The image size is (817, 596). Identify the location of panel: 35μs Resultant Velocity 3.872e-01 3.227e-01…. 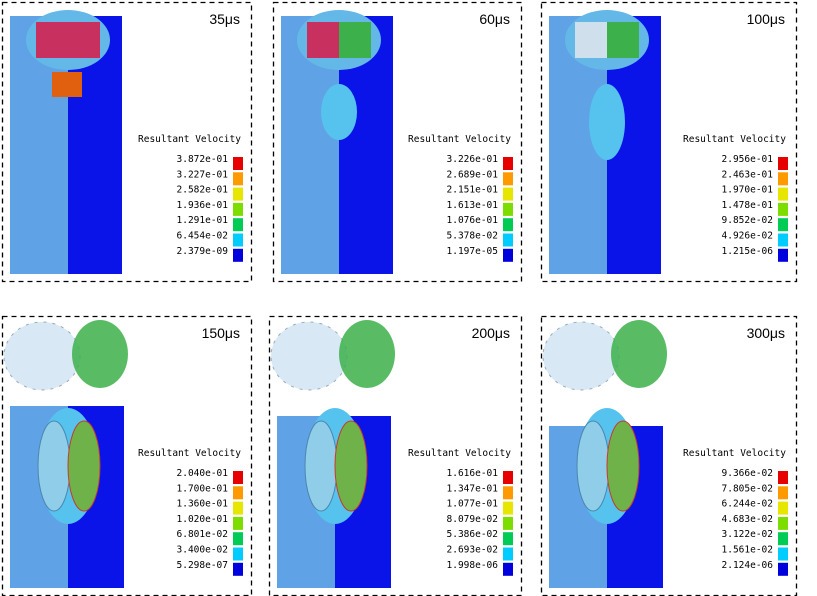
(127, 142).